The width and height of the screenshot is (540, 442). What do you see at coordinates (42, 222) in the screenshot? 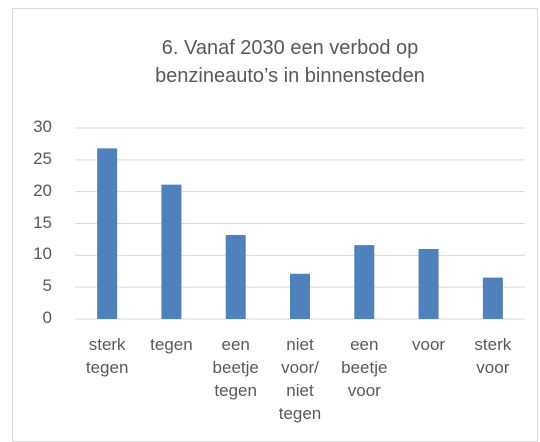
I see `y-tick-label: 15` at bounding box center [42, 222].